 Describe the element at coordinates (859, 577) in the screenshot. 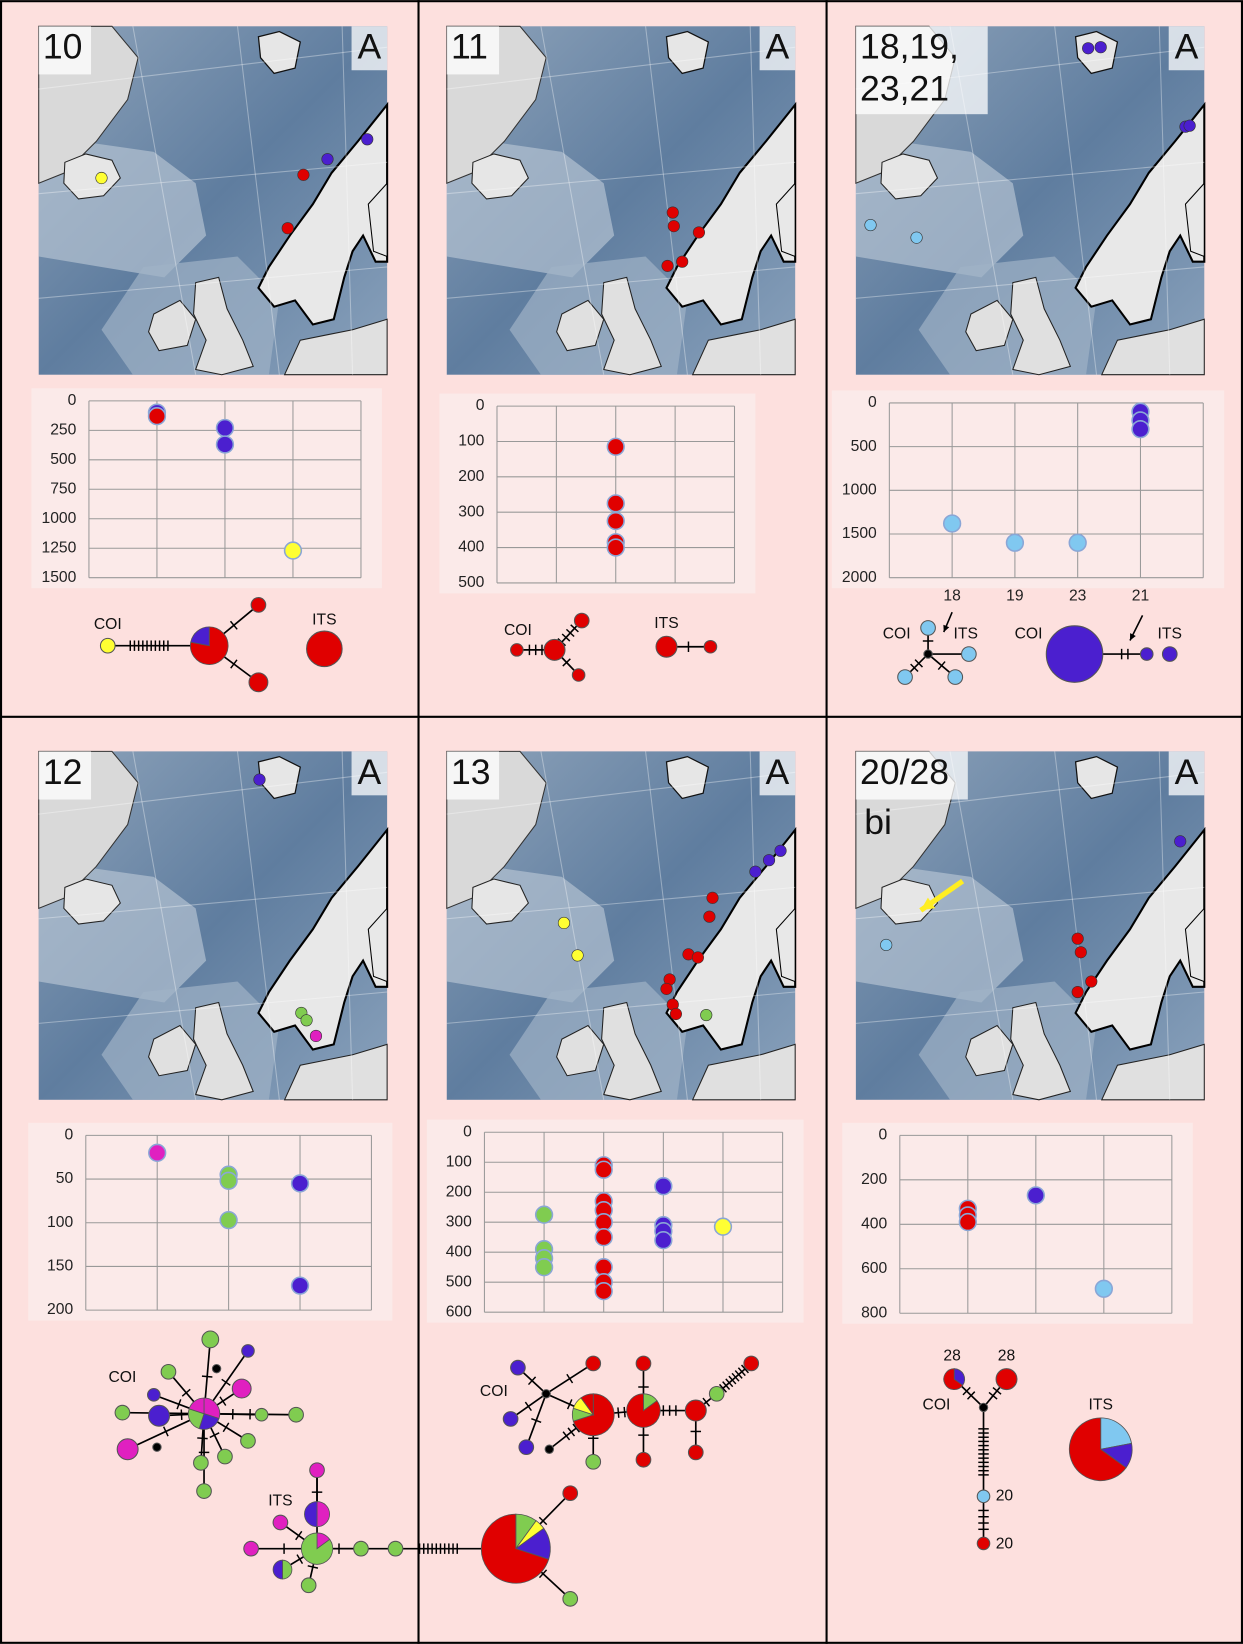

I see `y-tick-label: 2000` at that location.